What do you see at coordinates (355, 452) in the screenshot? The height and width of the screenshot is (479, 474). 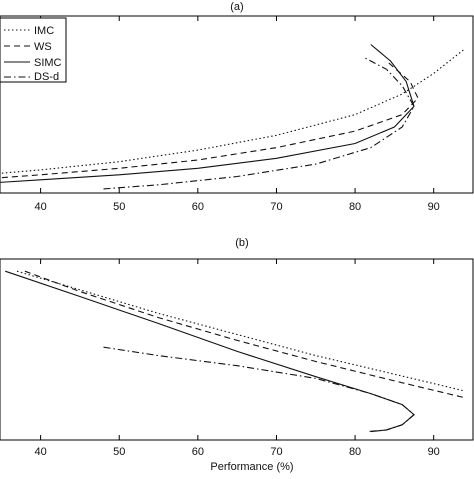 I see `panel-b-xtick-label-80: 80` at bounding box center [355, 452].